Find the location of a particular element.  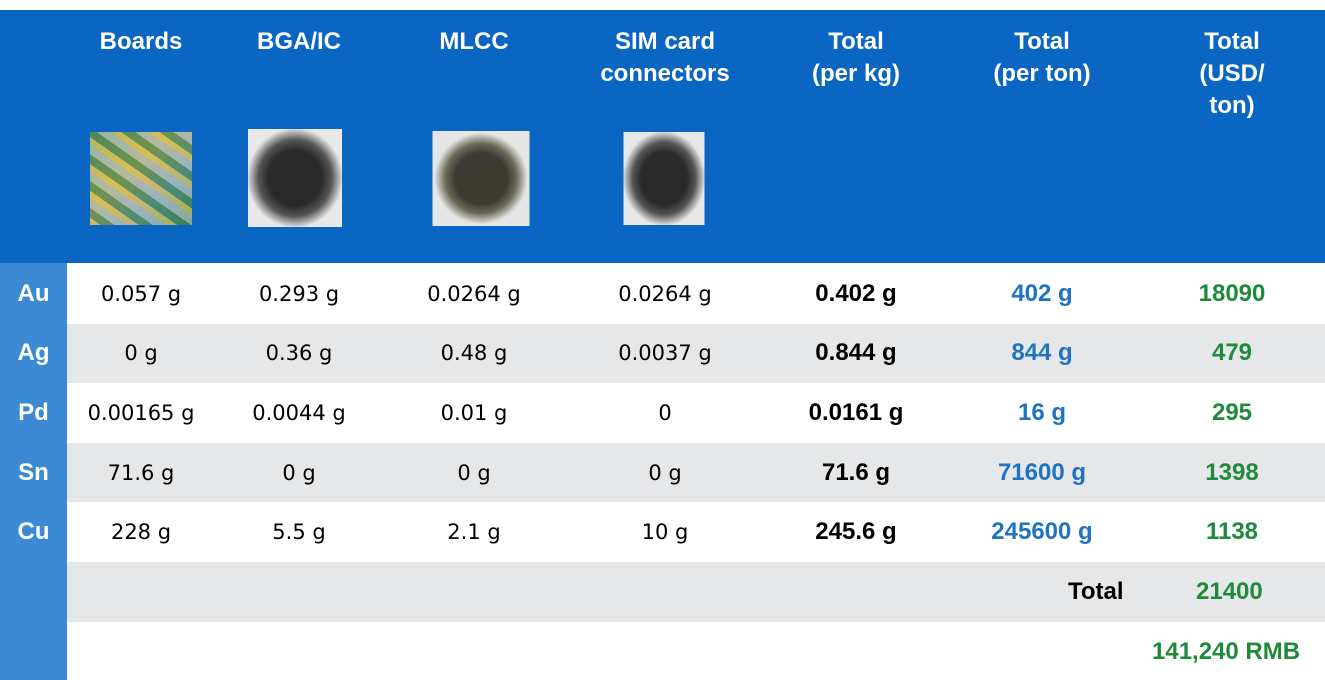

header-bga-ic: BGA/IC is located at coordinates (299, 41).